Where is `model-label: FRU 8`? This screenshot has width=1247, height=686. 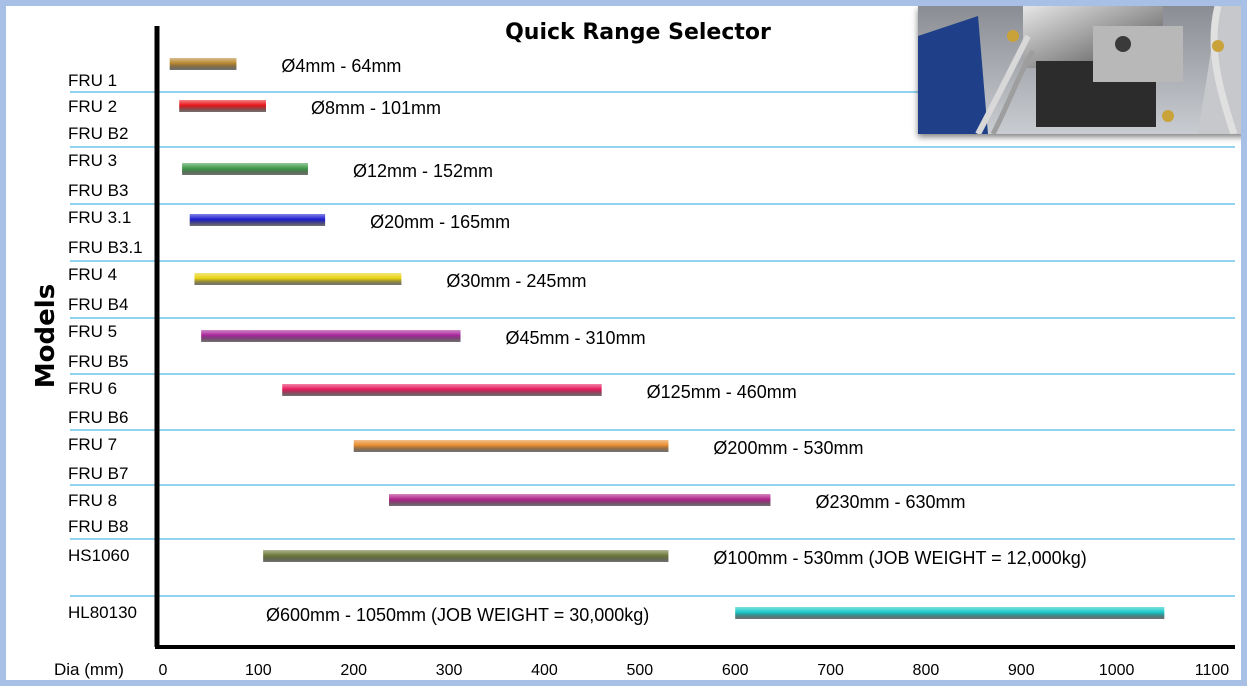 model-label: FRU 8 is located at coordinates (92, 500).